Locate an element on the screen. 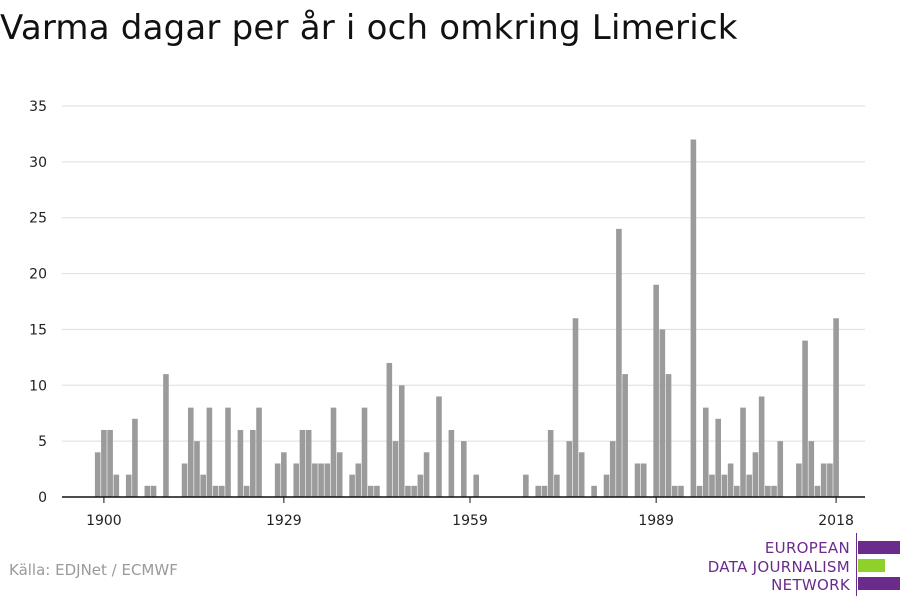  bar-1929 is located at coordinates (284, 474).